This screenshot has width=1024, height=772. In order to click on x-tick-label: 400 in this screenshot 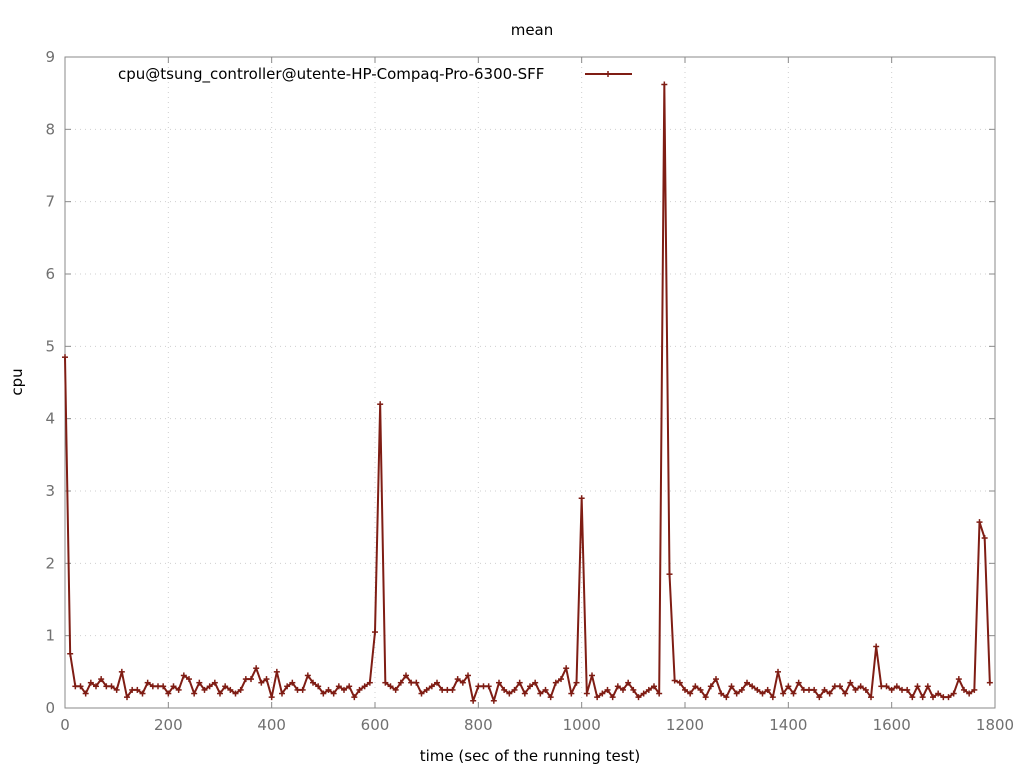, I will do `click(271, 725)`.